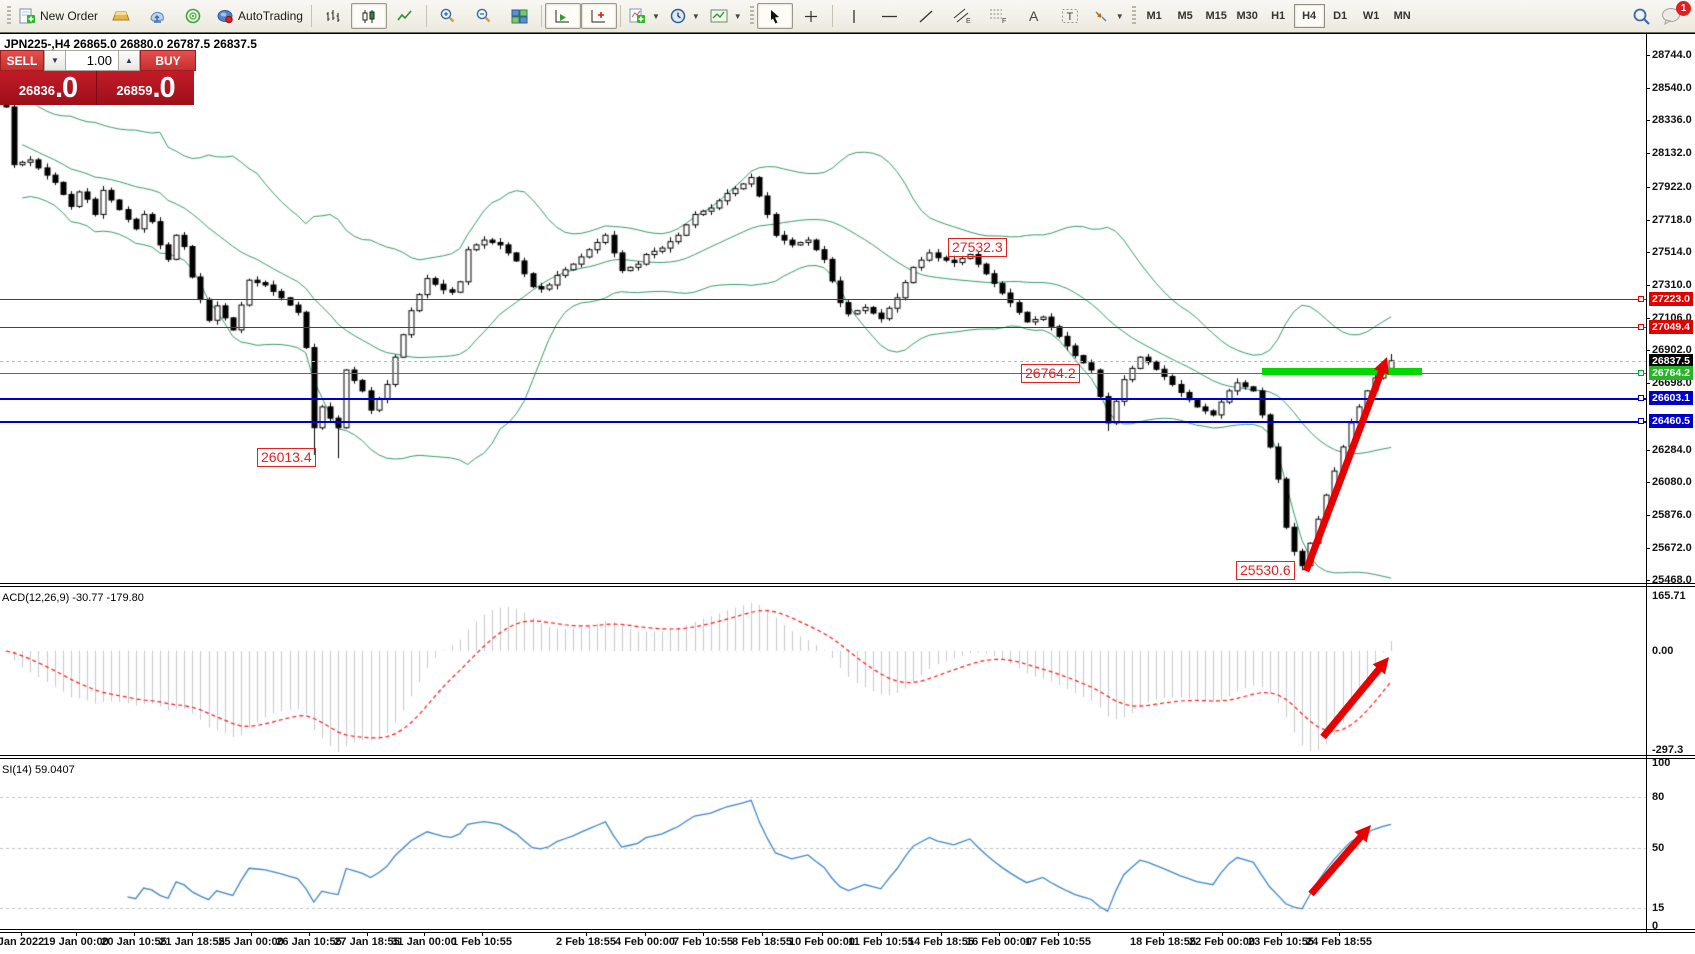  What do you see at coordinates (92, 60) in the screenshot?
I see `volume-input: 1.00` at bounding box center [92, 60].